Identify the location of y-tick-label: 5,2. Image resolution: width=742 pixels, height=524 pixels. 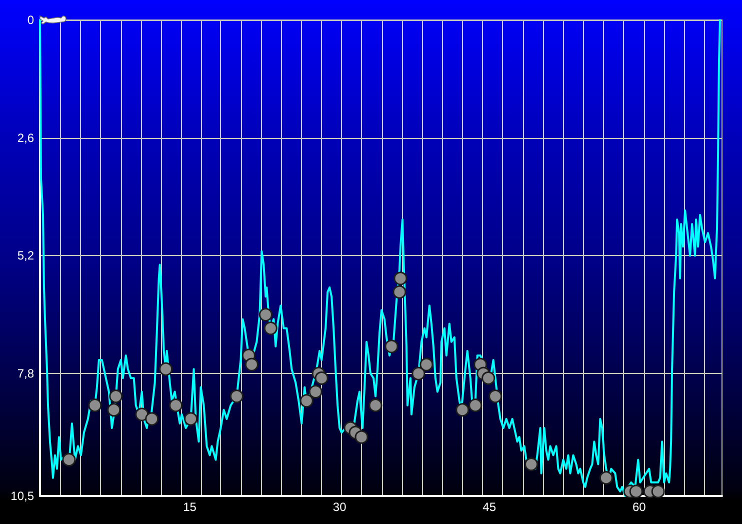
(25, 255).